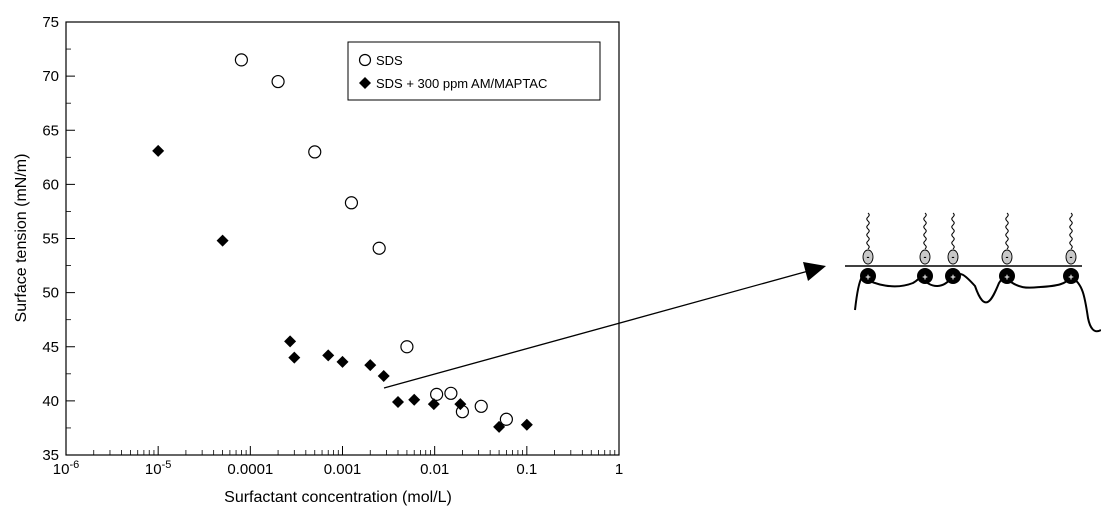  I want to click on x-tick-label: 0.0001, so click(250, 469).